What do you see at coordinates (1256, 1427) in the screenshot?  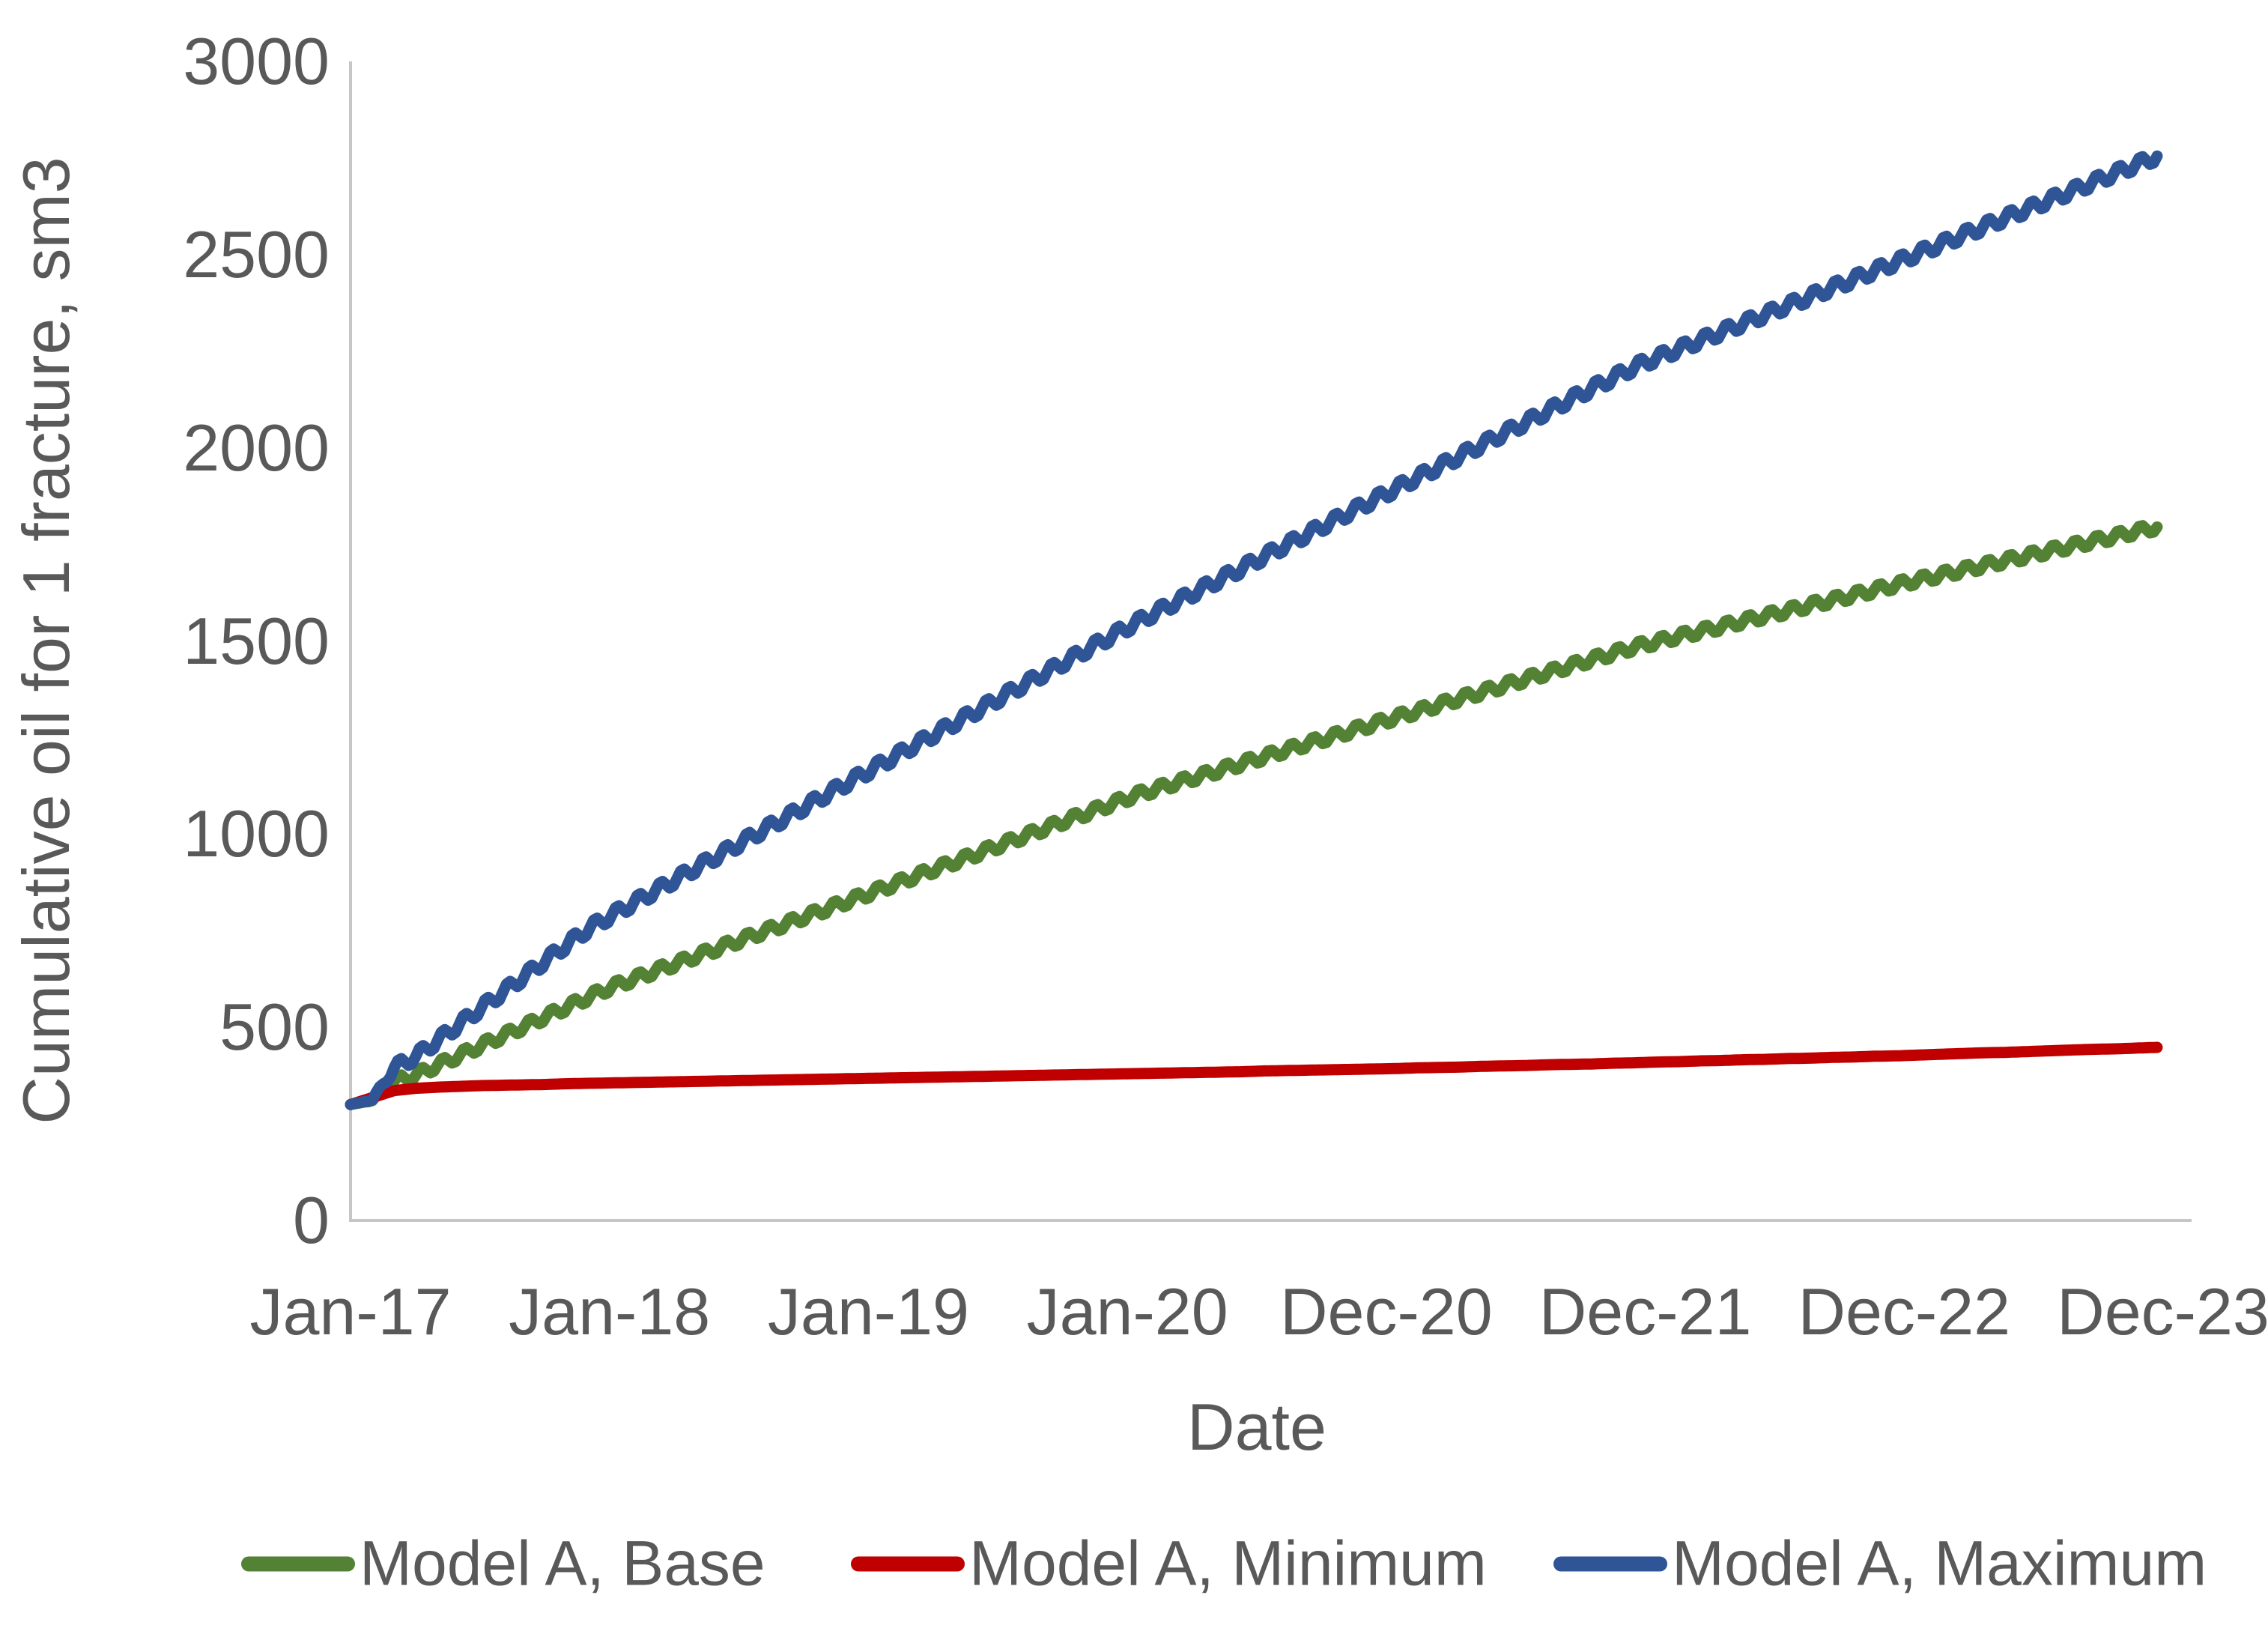 I see `x-axis-title: Date` at bounding box center [1256, 1427].